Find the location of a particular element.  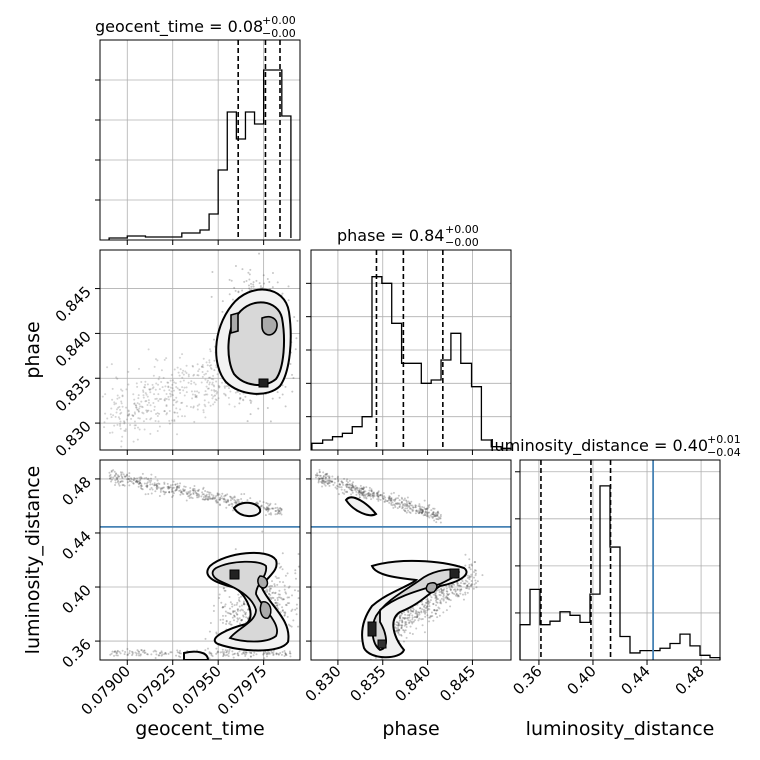

y-tick-label: 0.36 is located at coordinates (76, 653).